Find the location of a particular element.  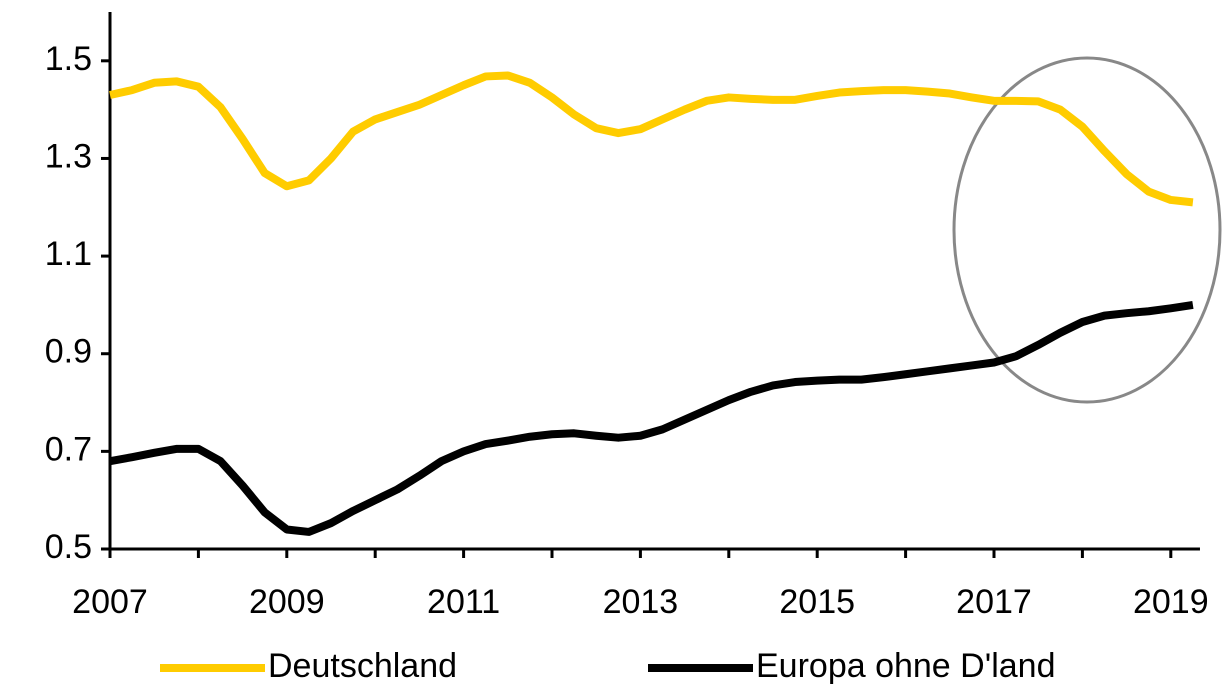

y-tick-label: 0.9 is located at coordinates (68, 352).